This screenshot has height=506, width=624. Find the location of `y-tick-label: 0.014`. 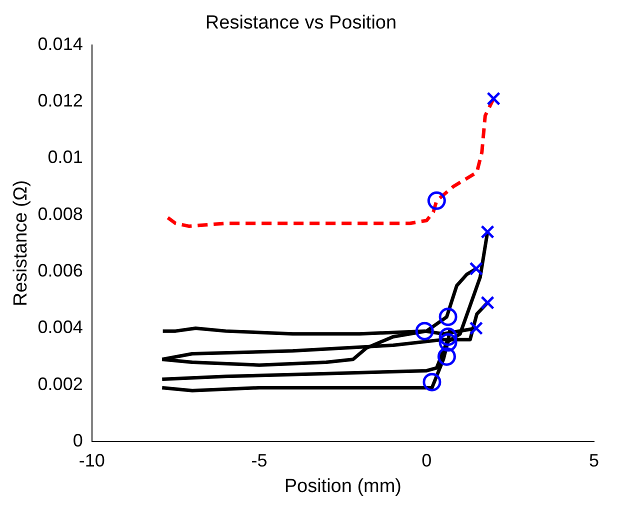

y-tick-label: 0.014 is located at coordinates (60, 44).